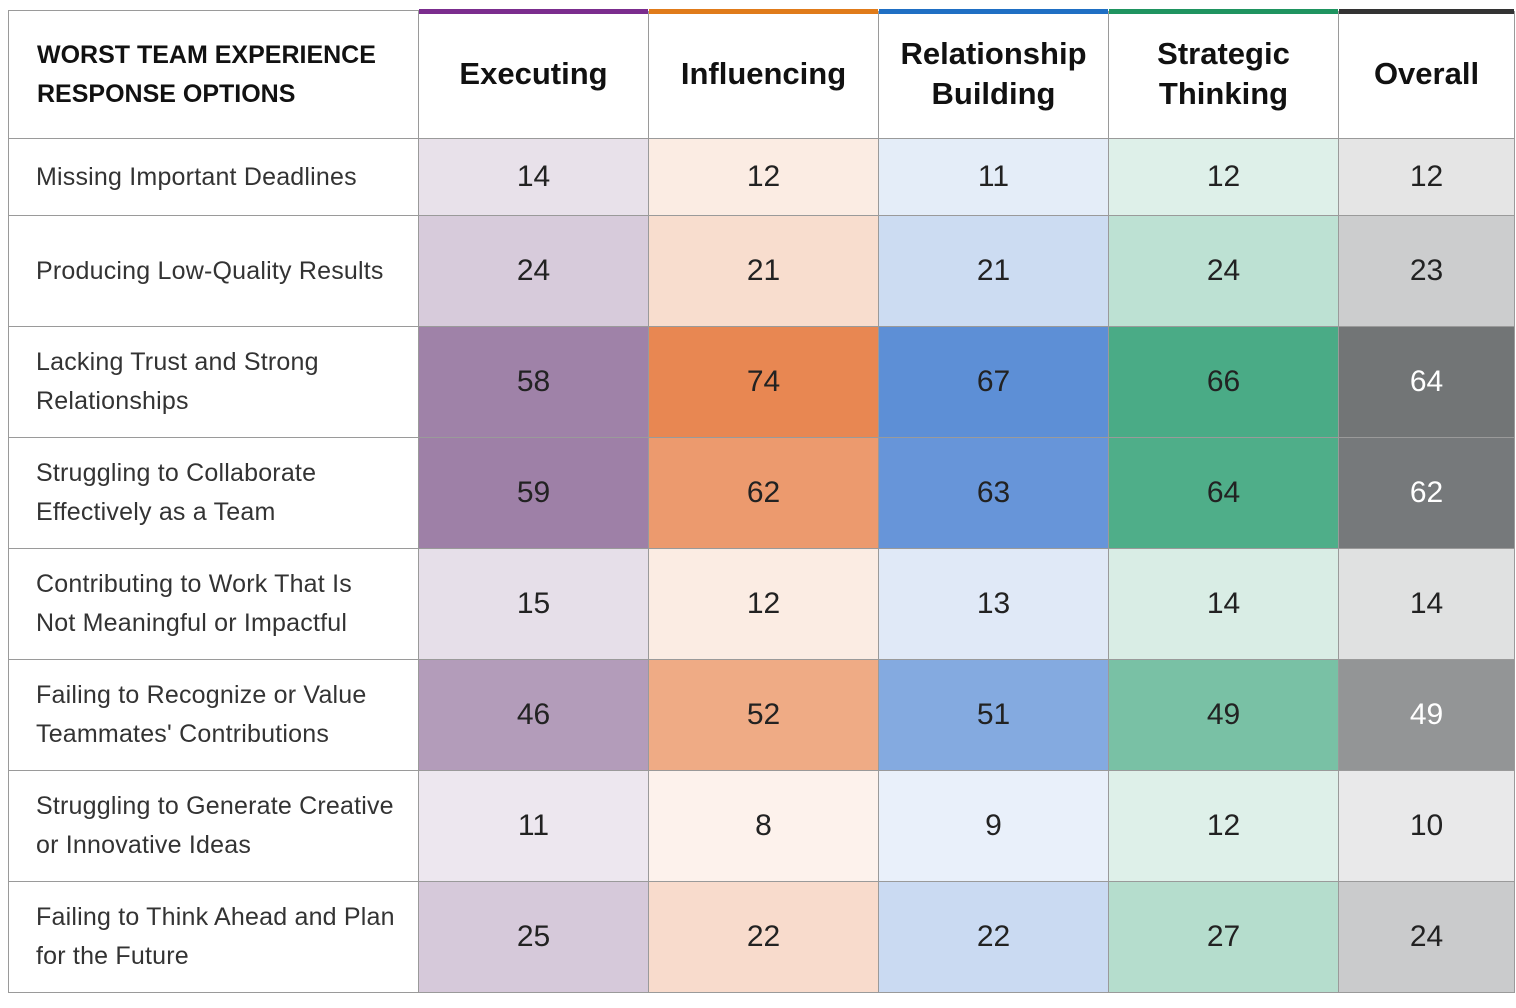 This screenshot has width=1516, height=1008. Describe the element at coordinates (533, 937) in the screenshot. I see `value-cell: 25` at that location.